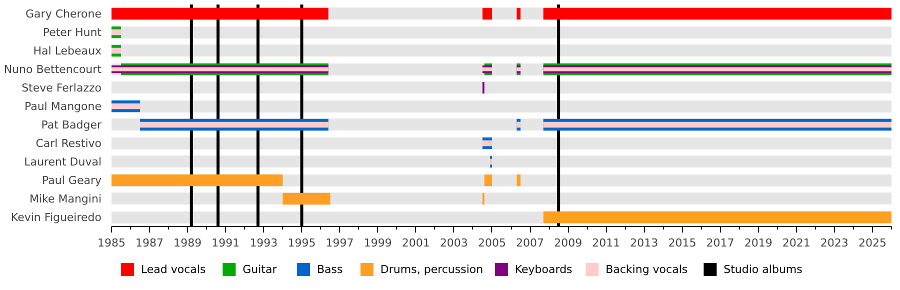 The image size is (900, 290). I want to click on x-tick-label: 1995, so click(302, 243).